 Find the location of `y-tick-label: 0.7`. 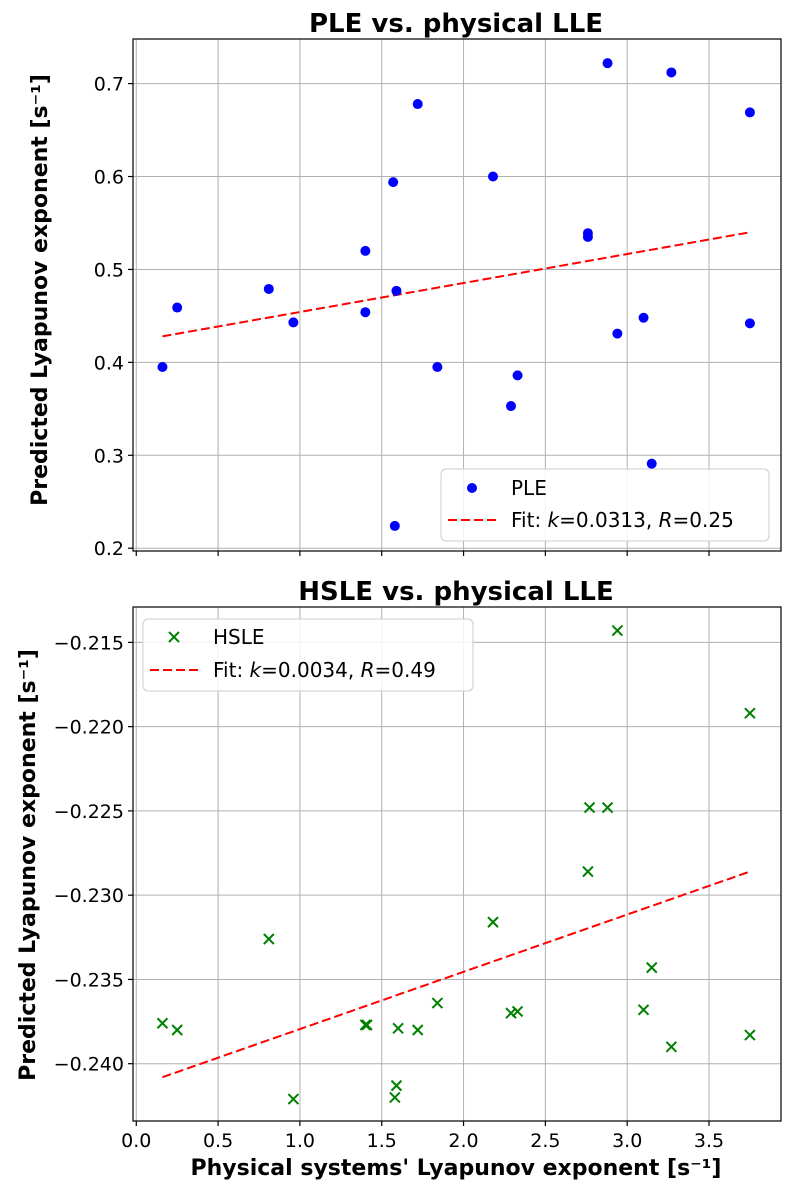

y-tick-label: 0.7 is located at coordinates (109, 85).